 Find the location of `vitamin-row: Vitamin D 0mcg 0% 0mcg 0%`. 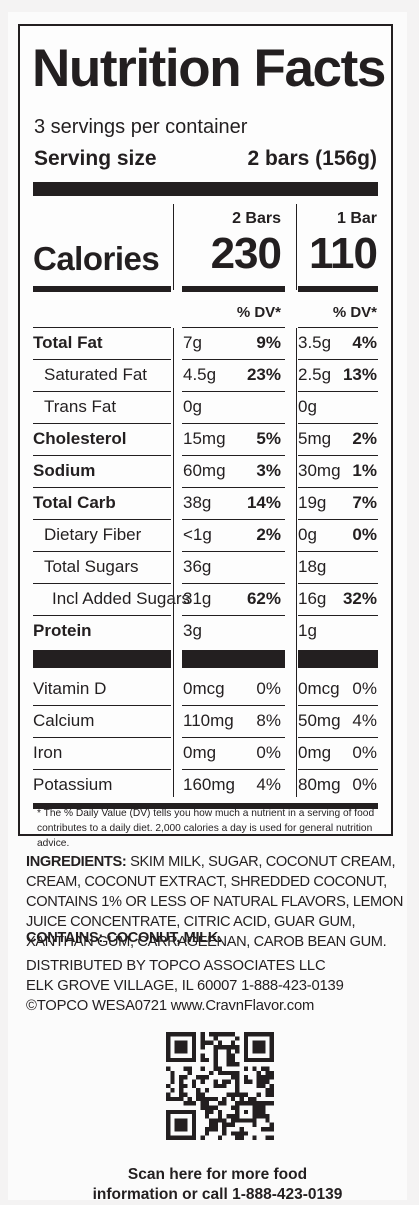

vitamin-row: Vitamin D 0mcg 0% 0mcg 0% is located at coordinates (205, 690).